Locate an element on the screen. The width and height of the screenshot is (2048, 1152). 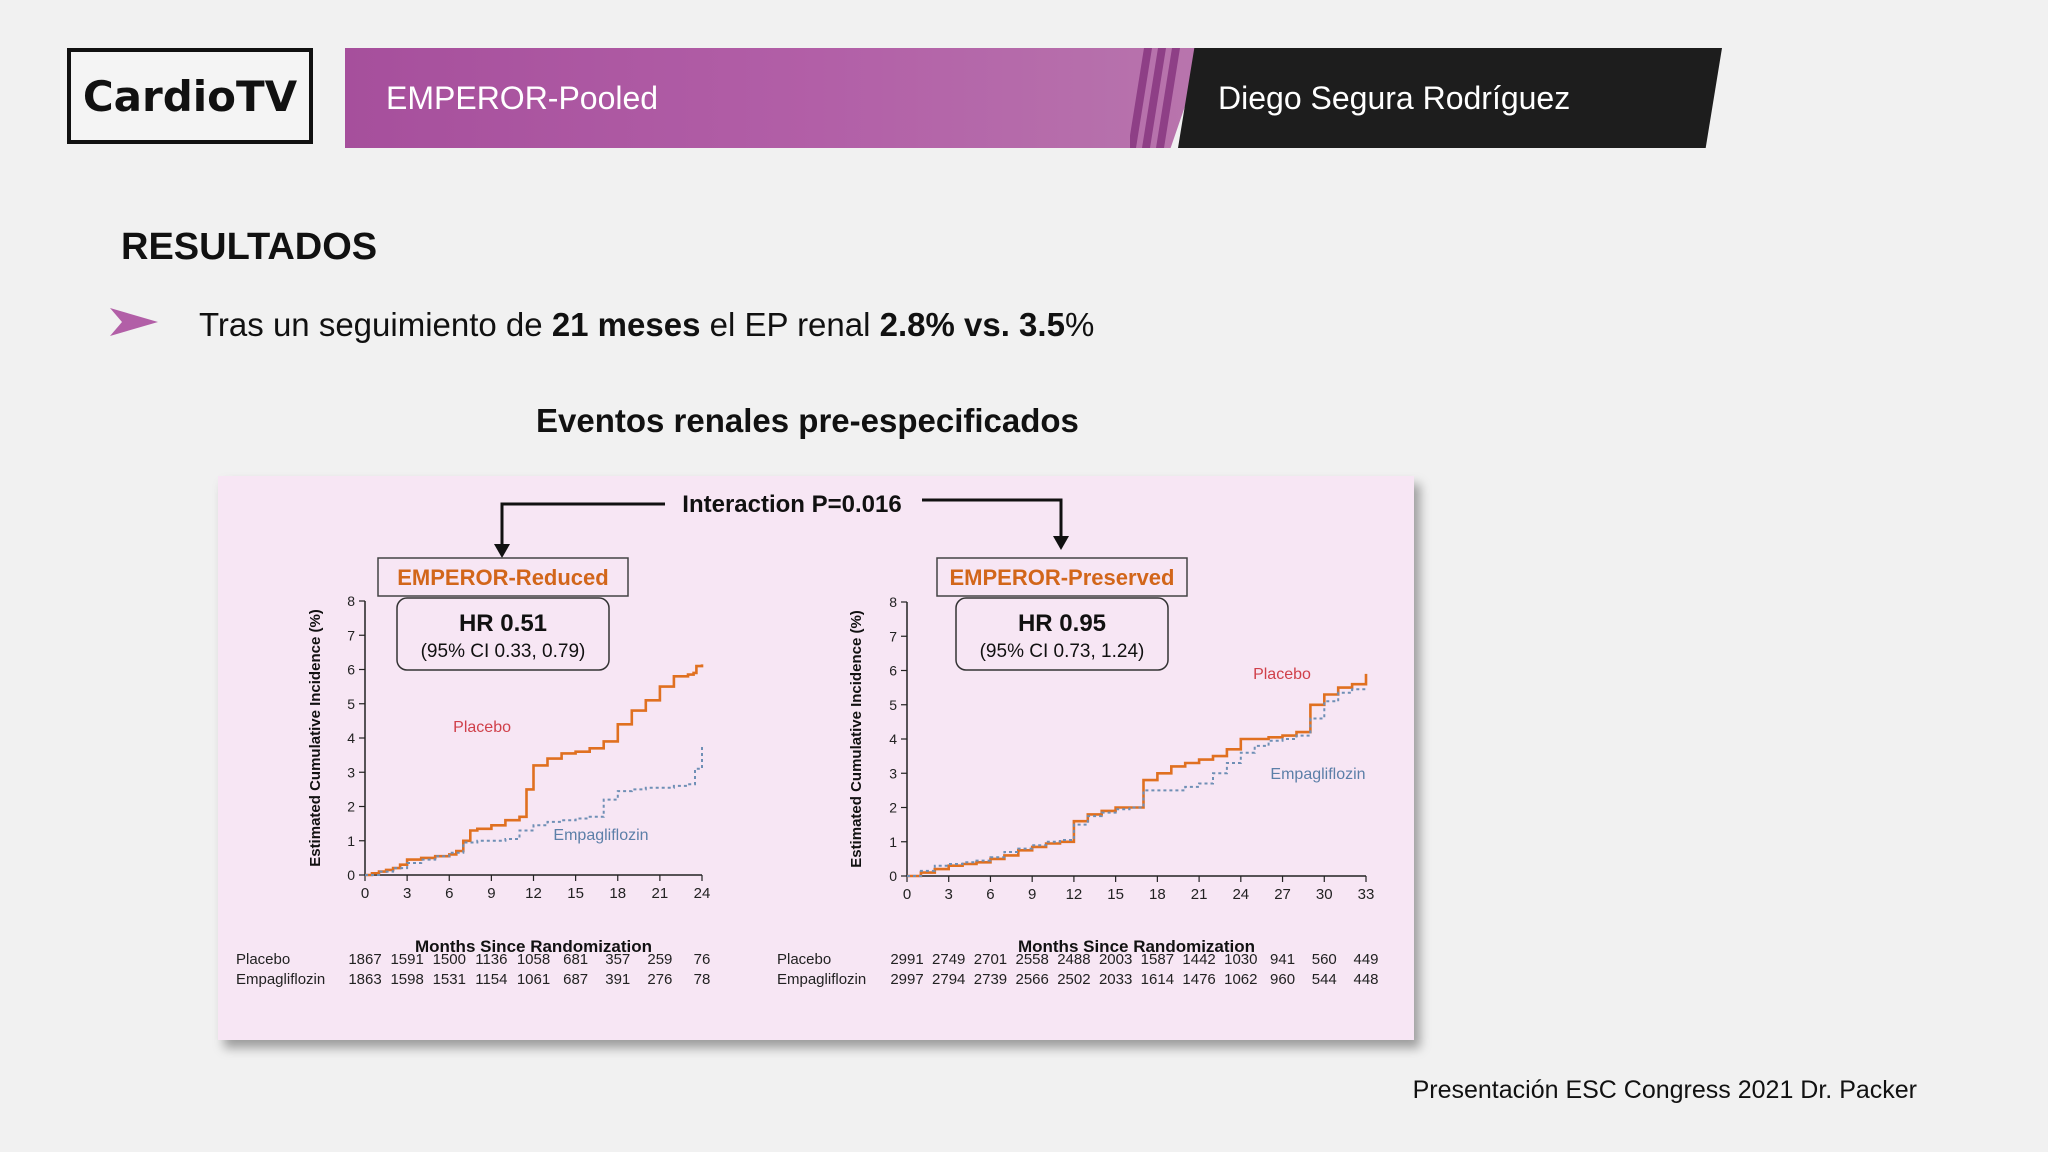
chart-title: EMPEROR-Preserved is located at coordinates (1062, 577).